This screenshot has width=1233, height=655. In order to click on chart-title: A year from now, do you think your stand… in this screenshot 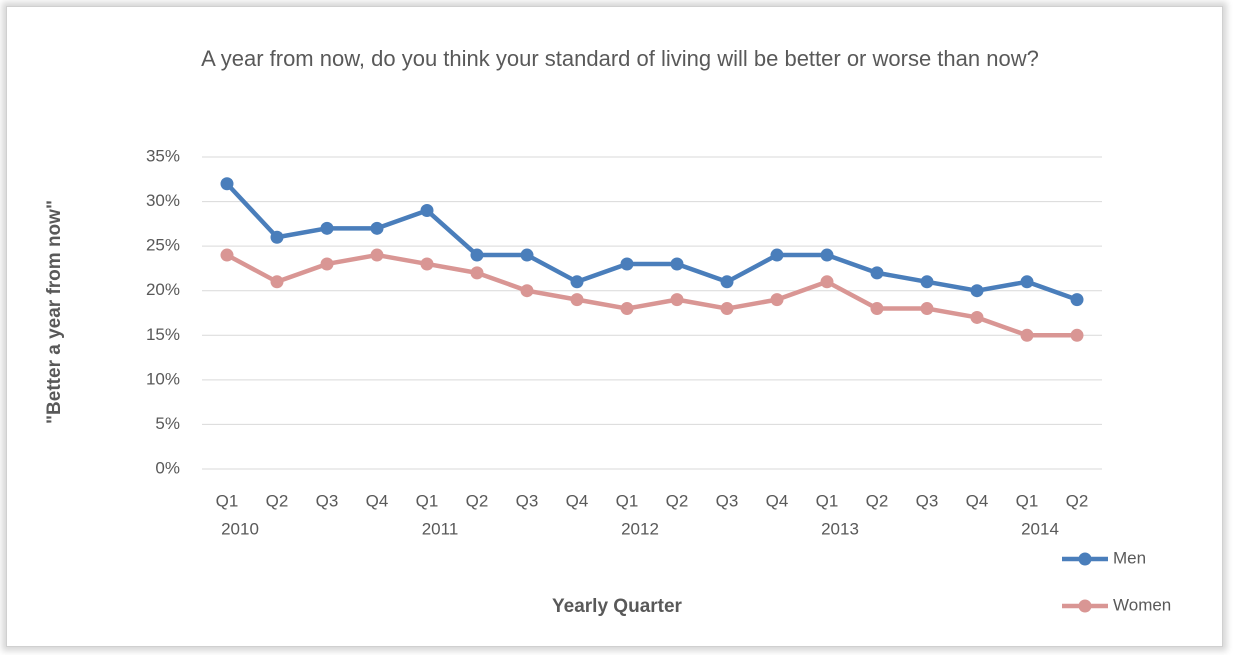, I will do `click(620, 58)`.